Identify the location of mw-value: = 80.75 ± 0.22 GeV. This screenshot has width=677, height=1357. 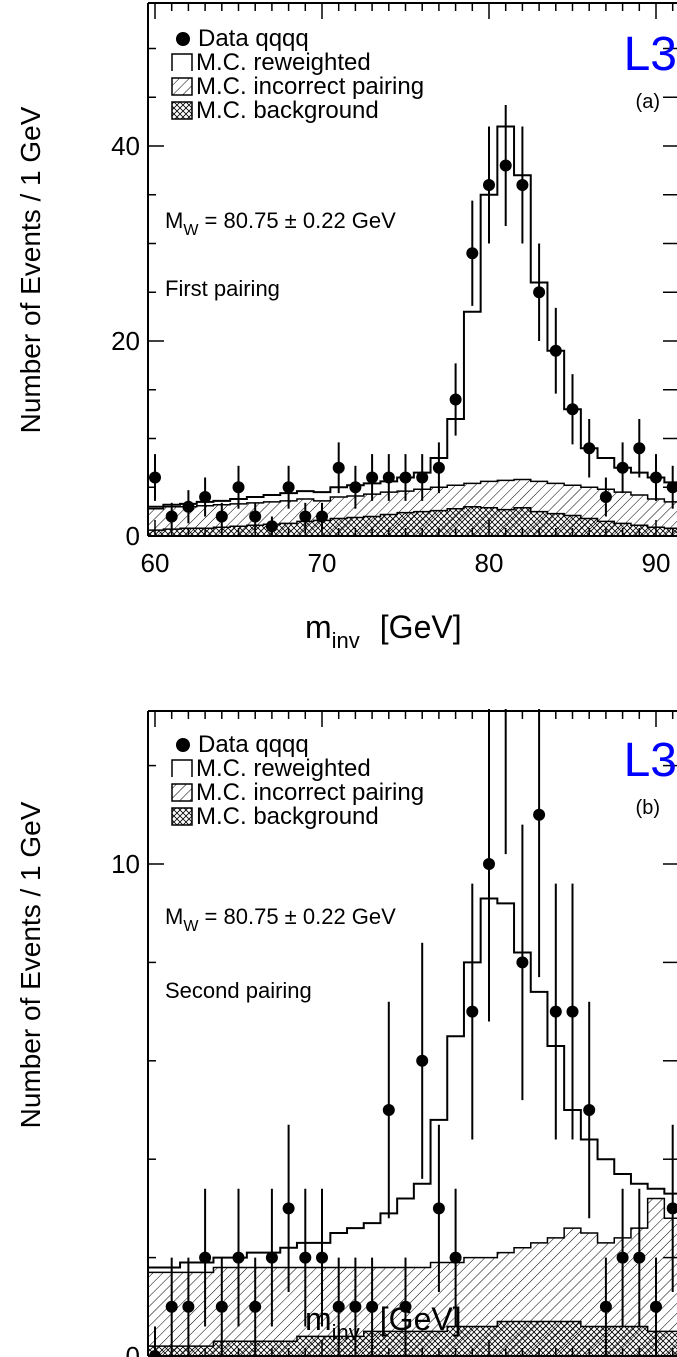
(297, 220).